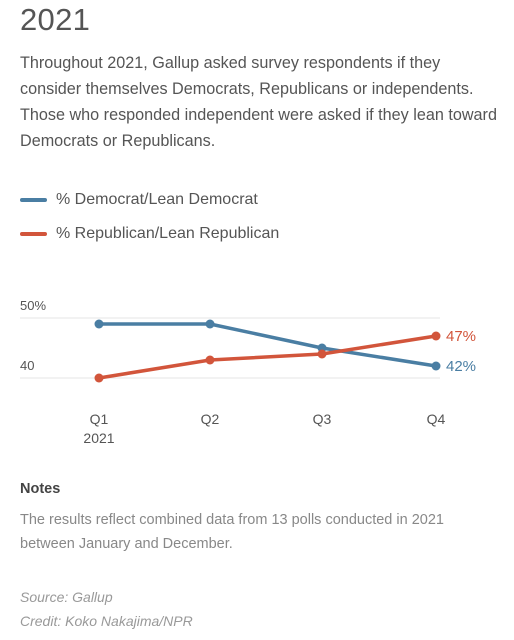 Image resolution: width=514 pixels, height=640 pixels. Describe the element at coordinates (99, 419) in the screenshot. I see `x-tick-label: Q1` at that location.